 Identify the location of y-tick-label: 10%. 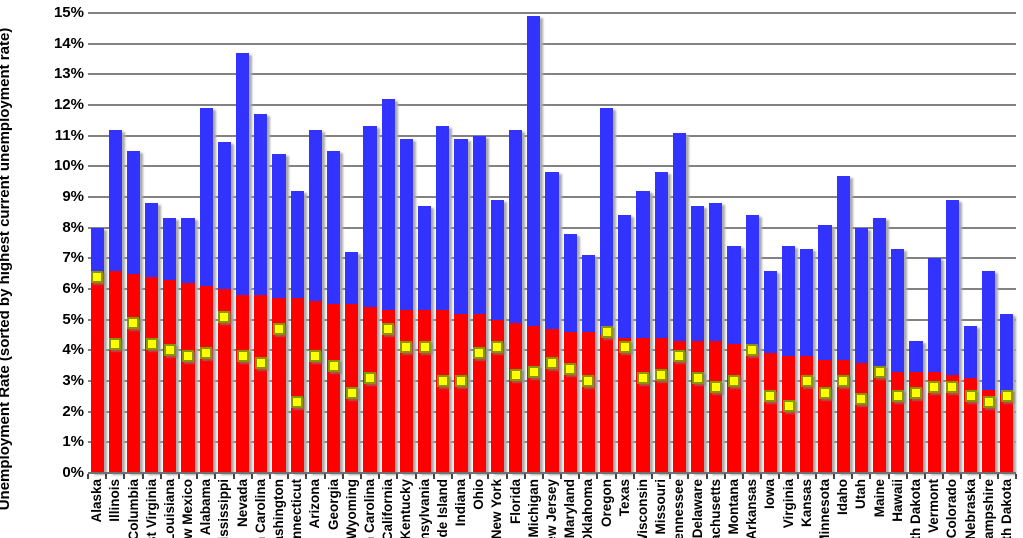
(68, 166).